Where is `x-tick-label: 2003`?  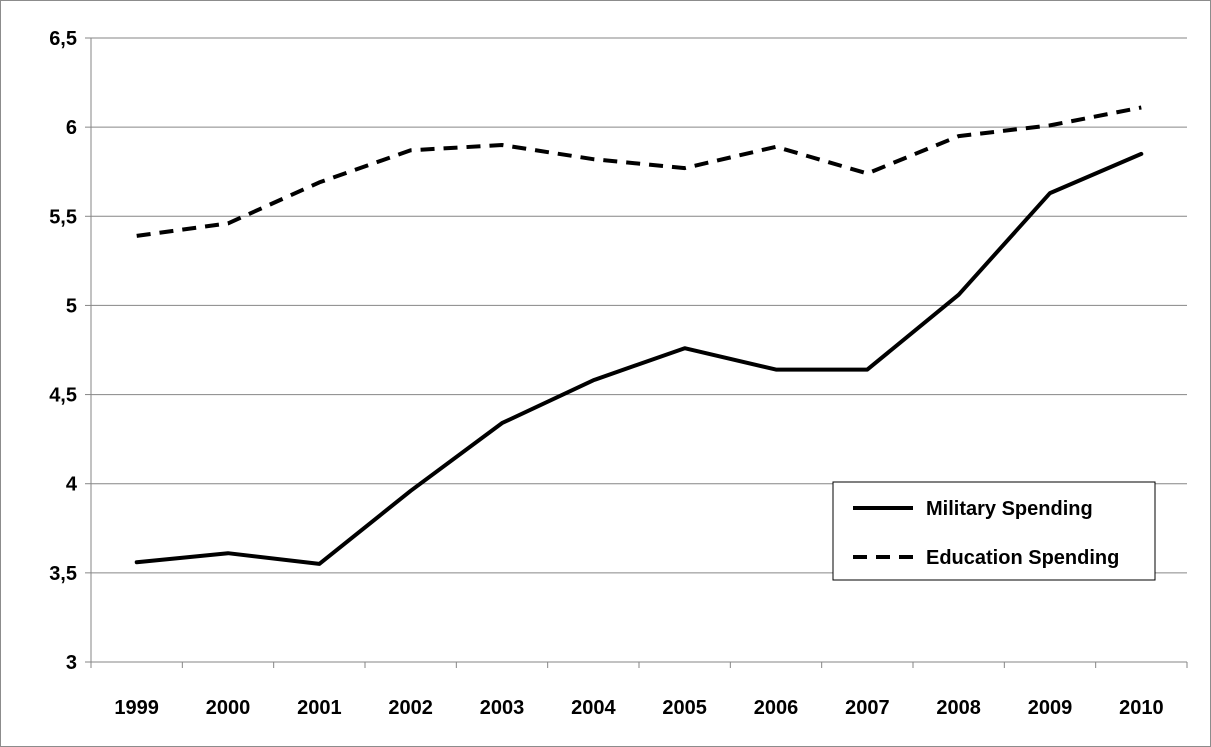 x-tick-label: 2003 is located at coordinates (502, 708).